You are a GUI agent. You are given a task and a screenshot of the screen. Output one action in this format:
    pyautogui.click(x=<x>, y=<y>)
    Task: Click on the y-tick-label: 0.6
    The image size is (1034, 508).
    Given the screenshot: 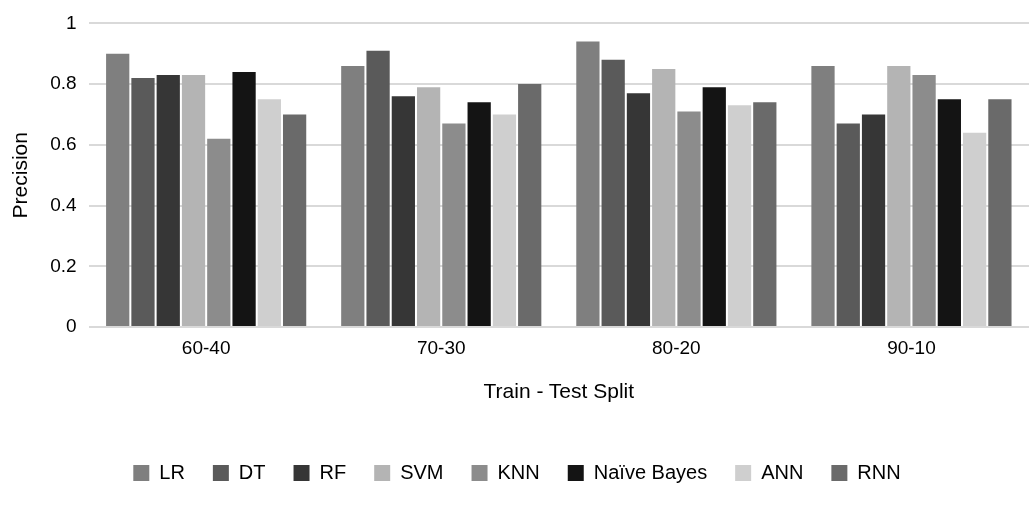 What is the action you would take?
    pyautogui.click(x=63, y=144)
    